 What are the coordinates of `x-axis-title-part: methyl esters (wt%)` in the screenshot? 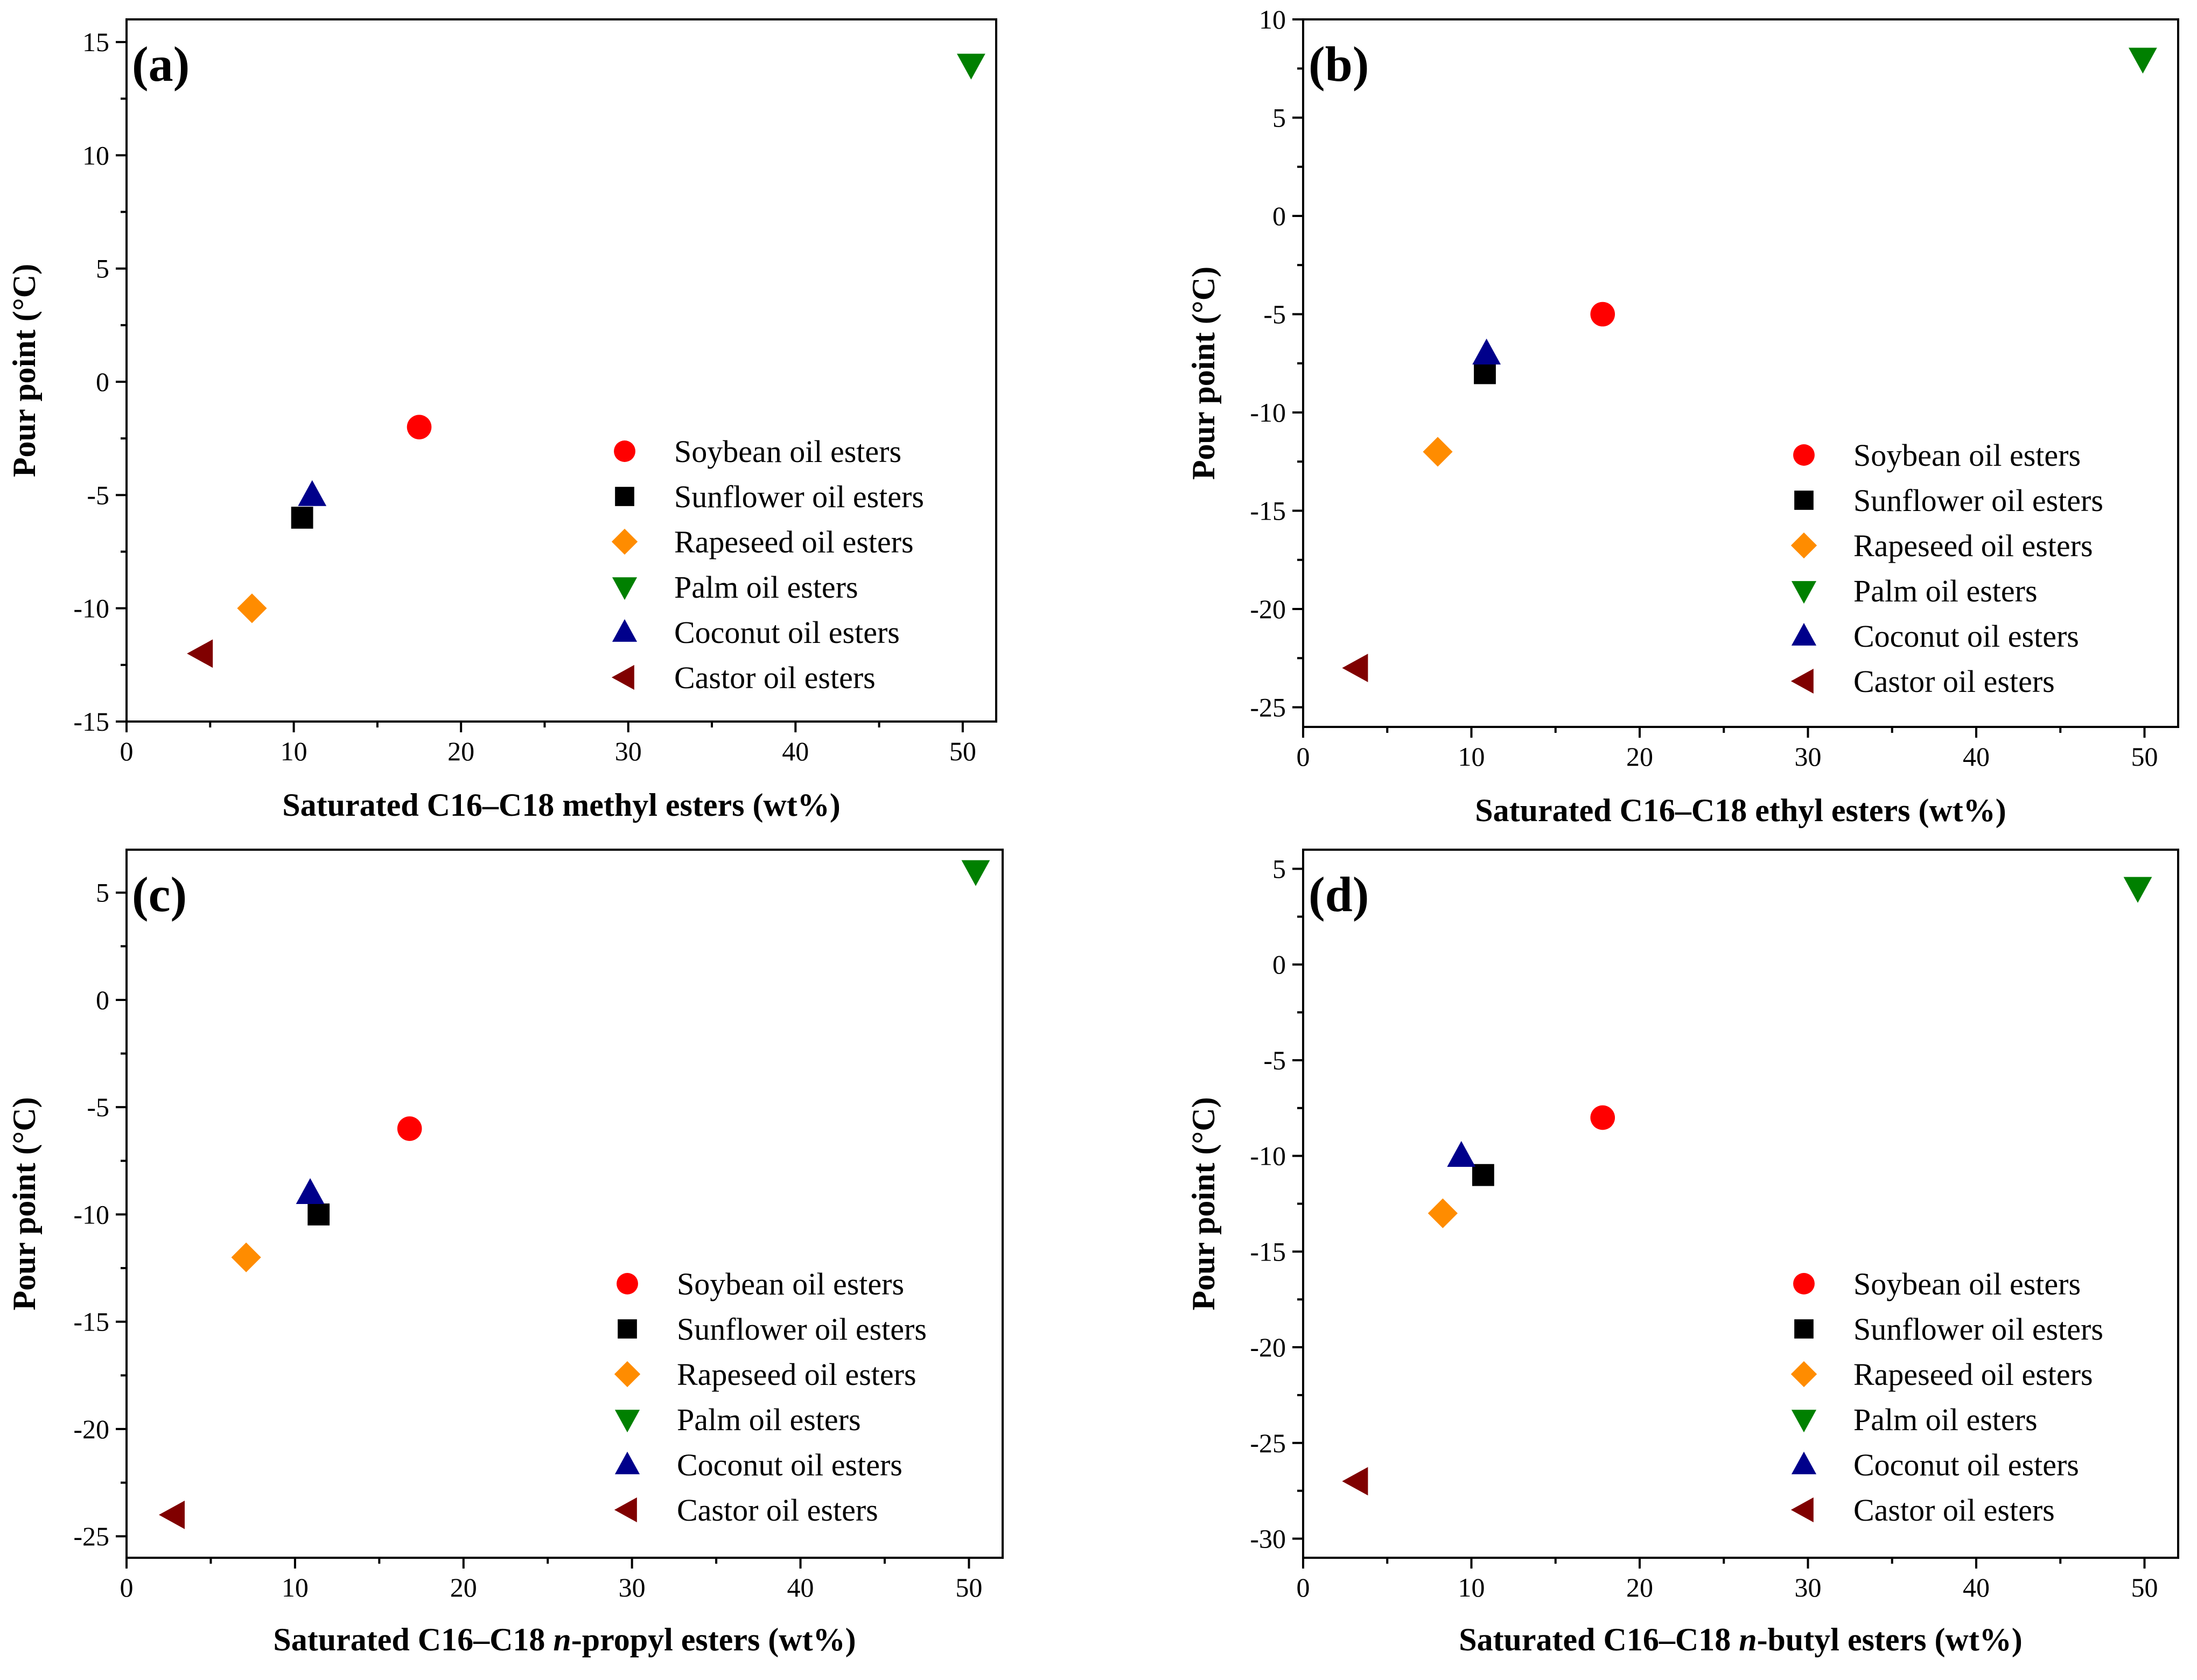 It's located at (701, 805).